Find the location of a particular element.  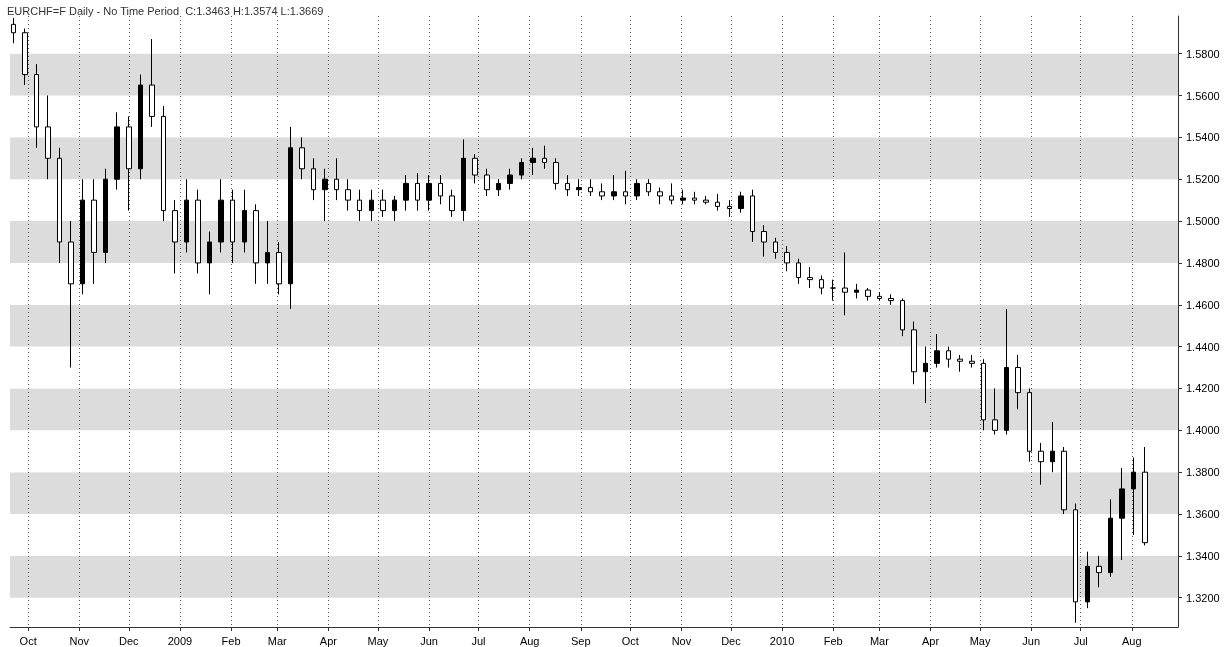

y-tick-label: 1.5000 is located at coordinates (1203, 221).